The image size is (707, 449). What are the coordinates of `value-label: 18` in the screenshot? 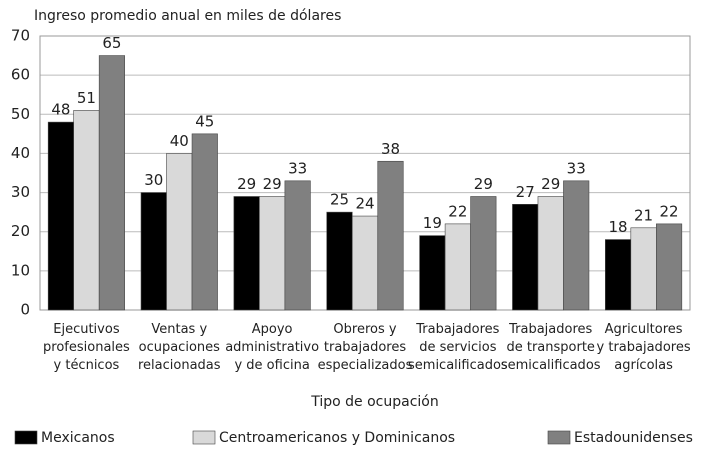 It's located at (618, 227).